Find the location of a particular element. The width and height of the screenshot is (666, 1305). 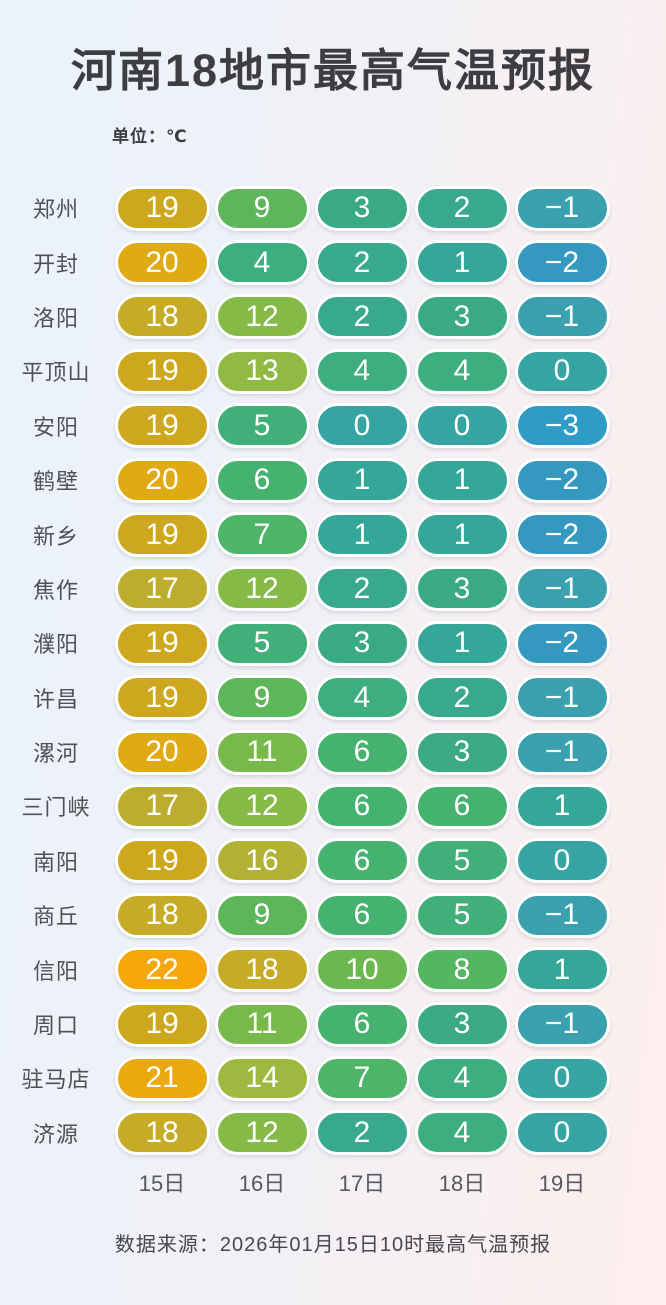

table-row: 南阳 19 16 6 5 0 is located at coordinates (333, 861).